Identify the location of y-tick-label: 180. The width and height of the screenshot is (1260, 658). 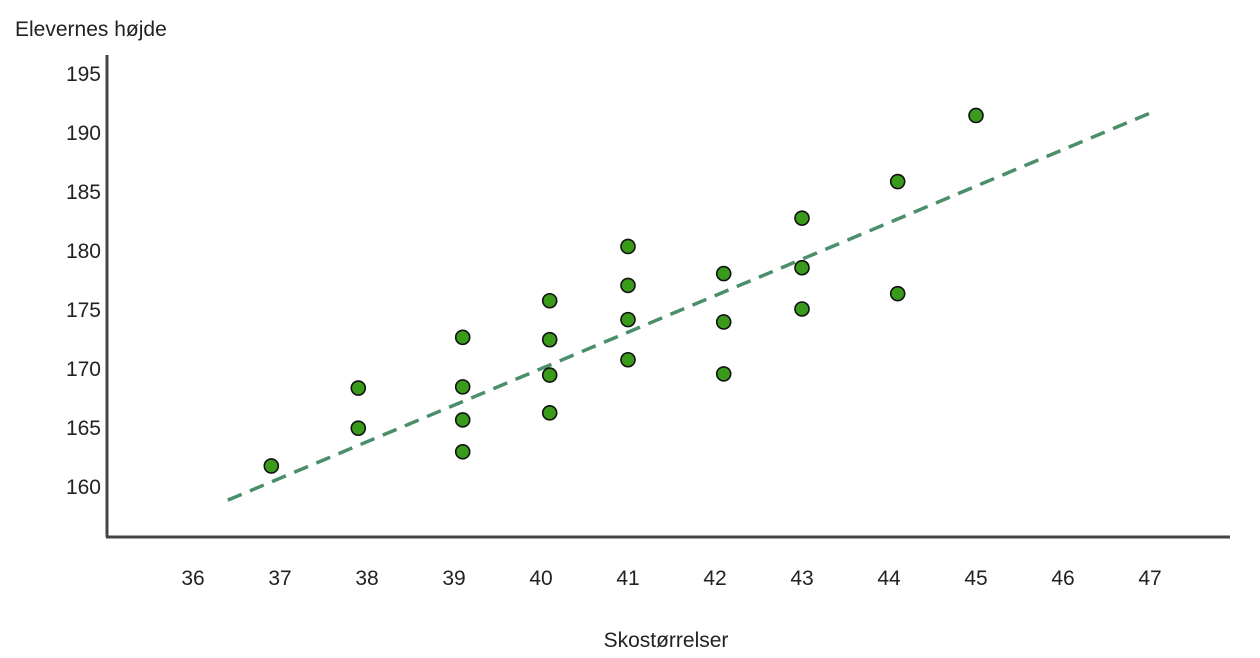
(83, 251).